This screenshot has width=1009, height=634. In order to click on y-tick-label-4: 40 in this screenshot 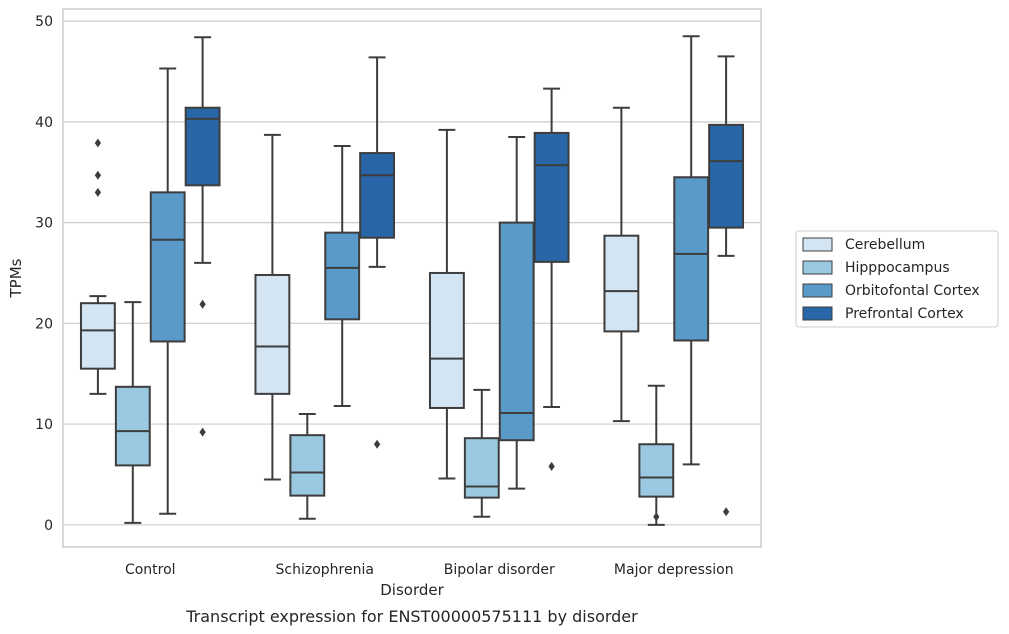, I will do `click(44, 123)`.